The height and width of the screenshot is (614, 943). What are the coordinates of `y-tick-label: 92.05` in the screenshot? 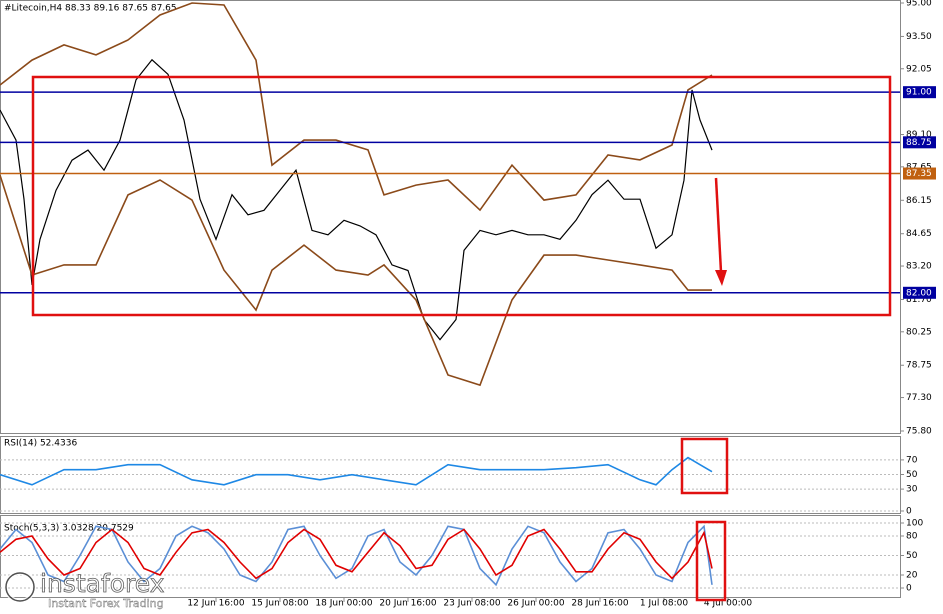 It's located at (919, 69).